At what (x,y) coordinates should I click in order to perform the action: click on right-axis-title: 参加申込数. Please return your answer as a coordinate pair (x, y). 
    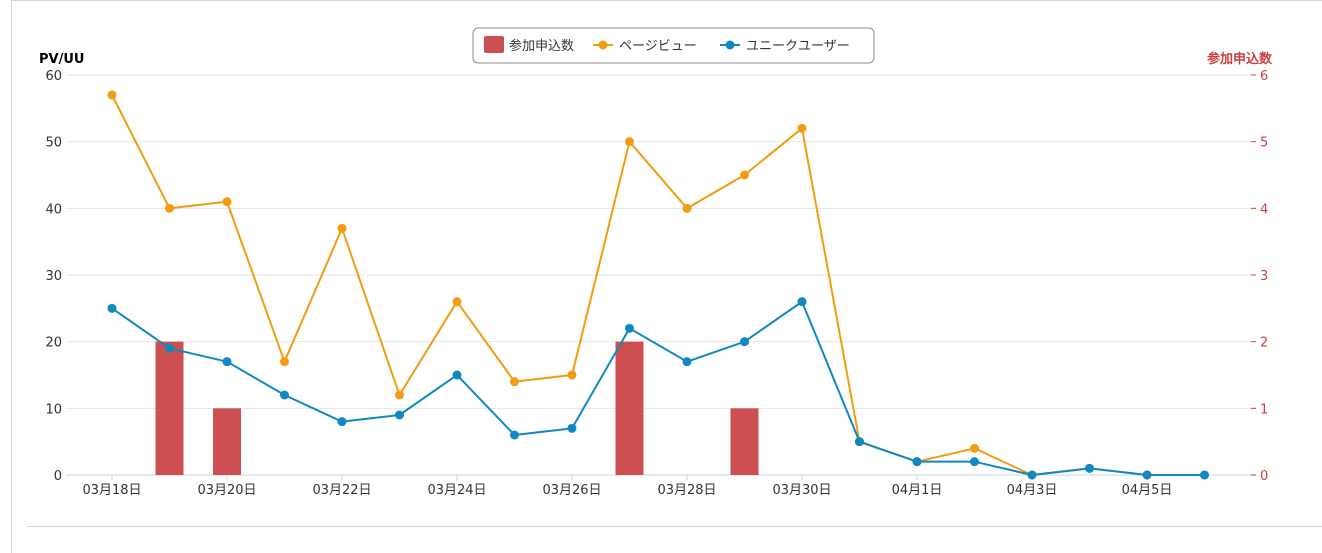
    Looking at the image, I should click on (1240, 59).